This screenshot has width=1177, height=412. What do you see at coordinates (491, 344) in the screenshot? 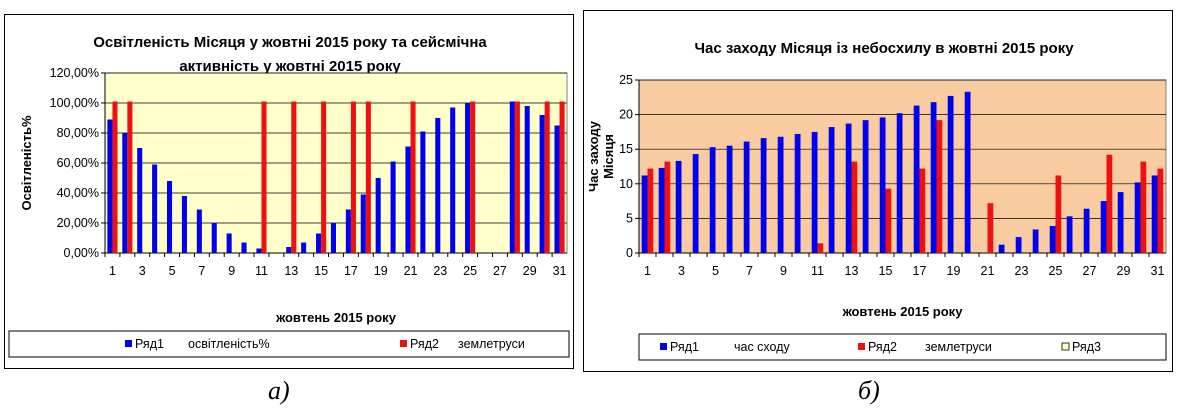
I see `chart-a-legend-label-series2: землетруси` at bounding box center [491, 344].